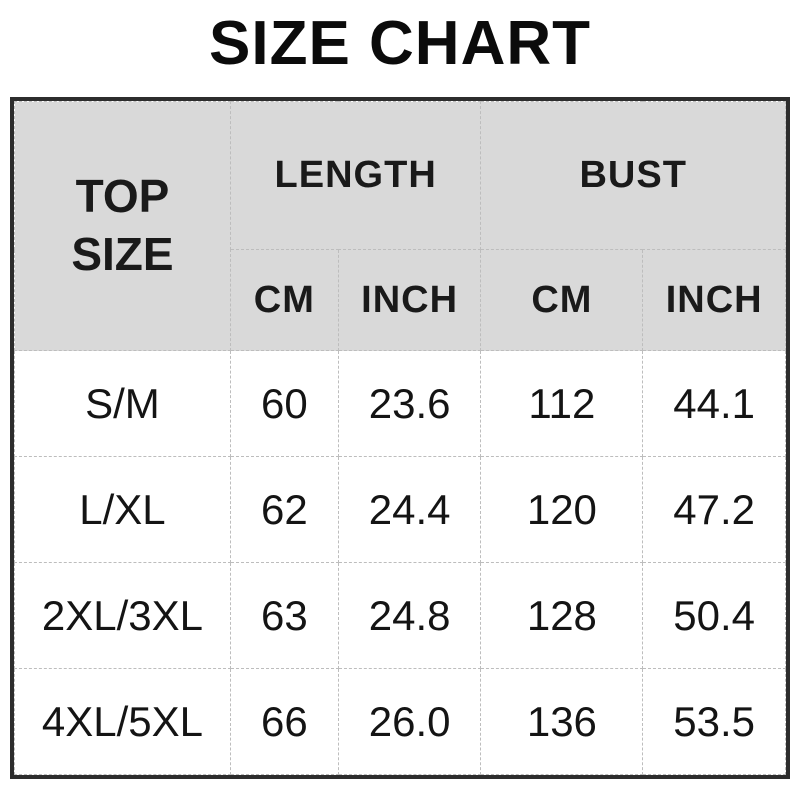 The image size is (800, 800). What do you see at coordinates (633, 175) in the screenshot?
I see `column-group-bust: BUST` at bounding box center [633, 175].